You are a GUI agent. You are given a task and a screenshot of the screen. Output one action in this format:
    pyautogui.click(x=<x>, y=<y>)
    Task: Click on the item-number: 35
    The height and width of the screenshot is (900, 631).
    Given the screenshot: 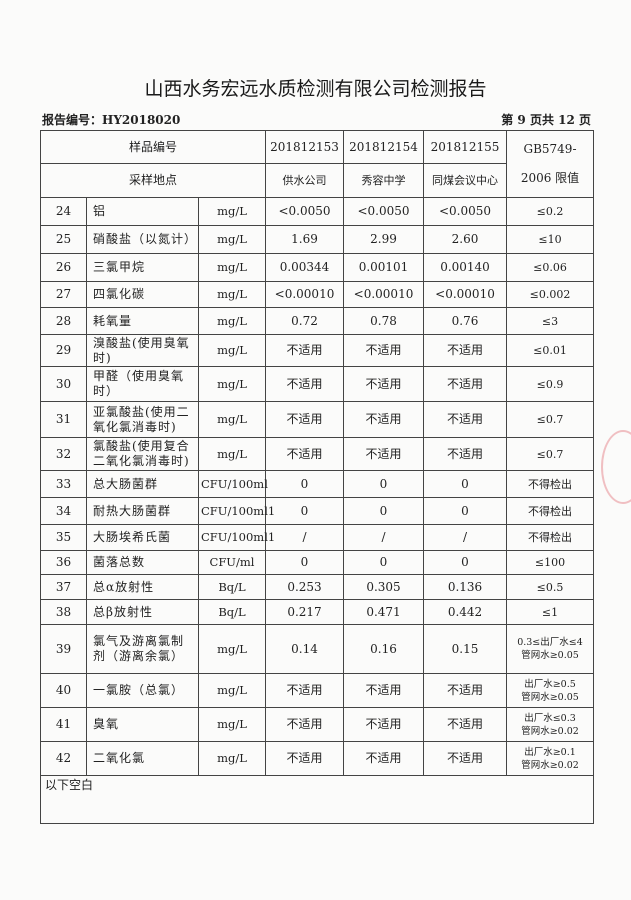 What is the action you would take?
    pyautogui.click(x=63, y=537)
    